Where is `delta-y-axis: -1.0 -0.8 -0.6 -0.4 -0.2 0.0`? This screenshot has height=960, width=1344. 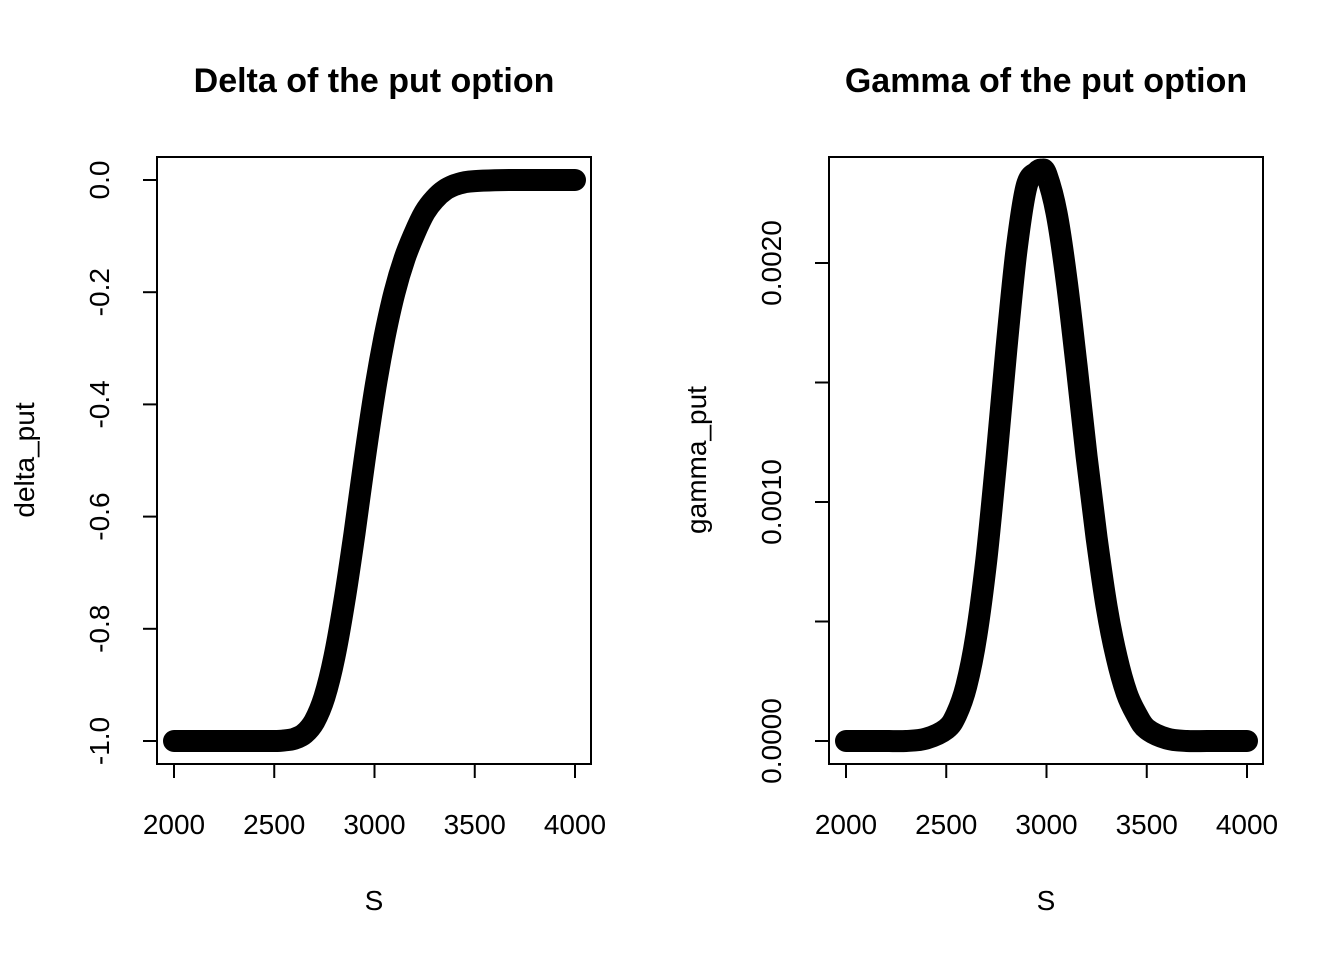
delta-y-axis: -1.0 -0.8 -0.6 -0.4 -0.2 0.0 is located at coordinates (121, 463).